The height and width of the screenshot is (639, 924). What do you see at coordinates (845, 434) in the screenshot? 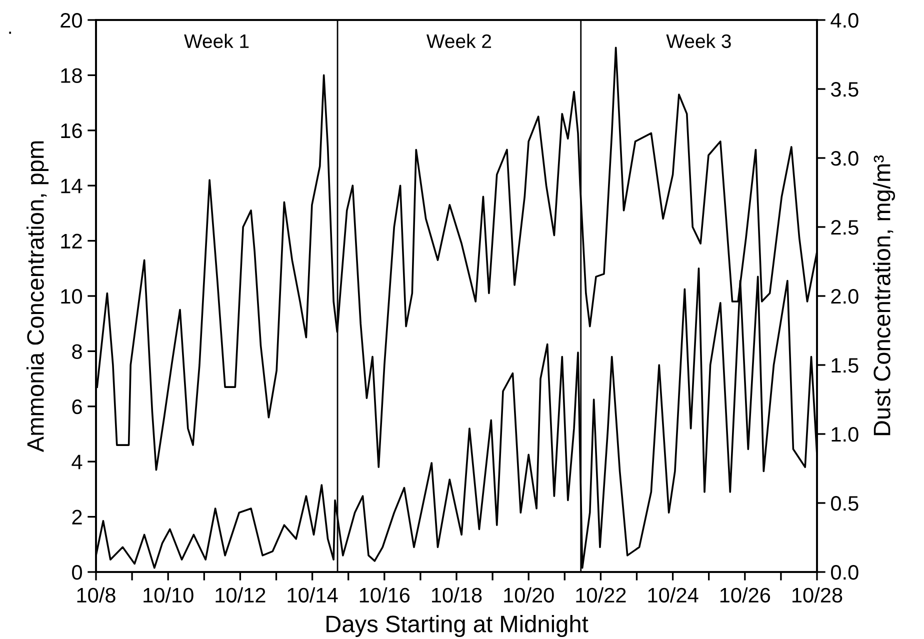
I see `y2-tick-label: 1.0` at bounding box center [845, 434].